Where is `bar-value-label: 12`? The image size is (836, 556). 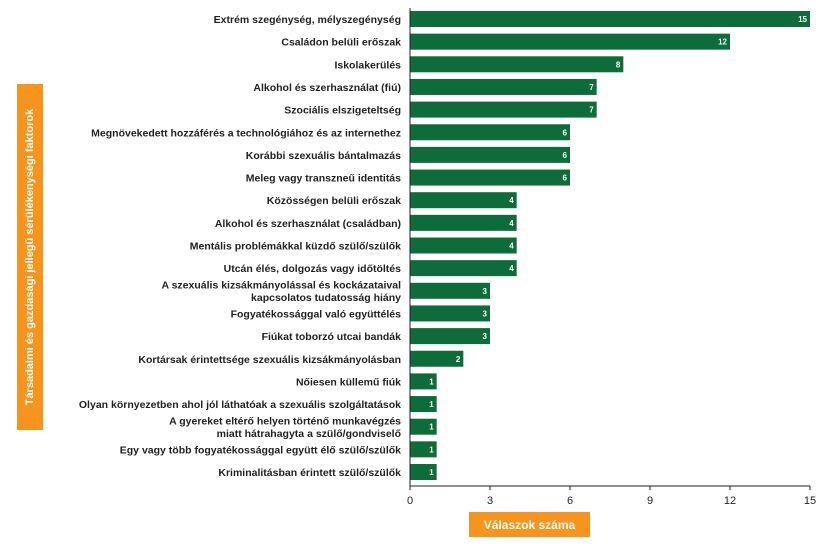 bar-value-label: 12 is located at coordinates (722, 42).